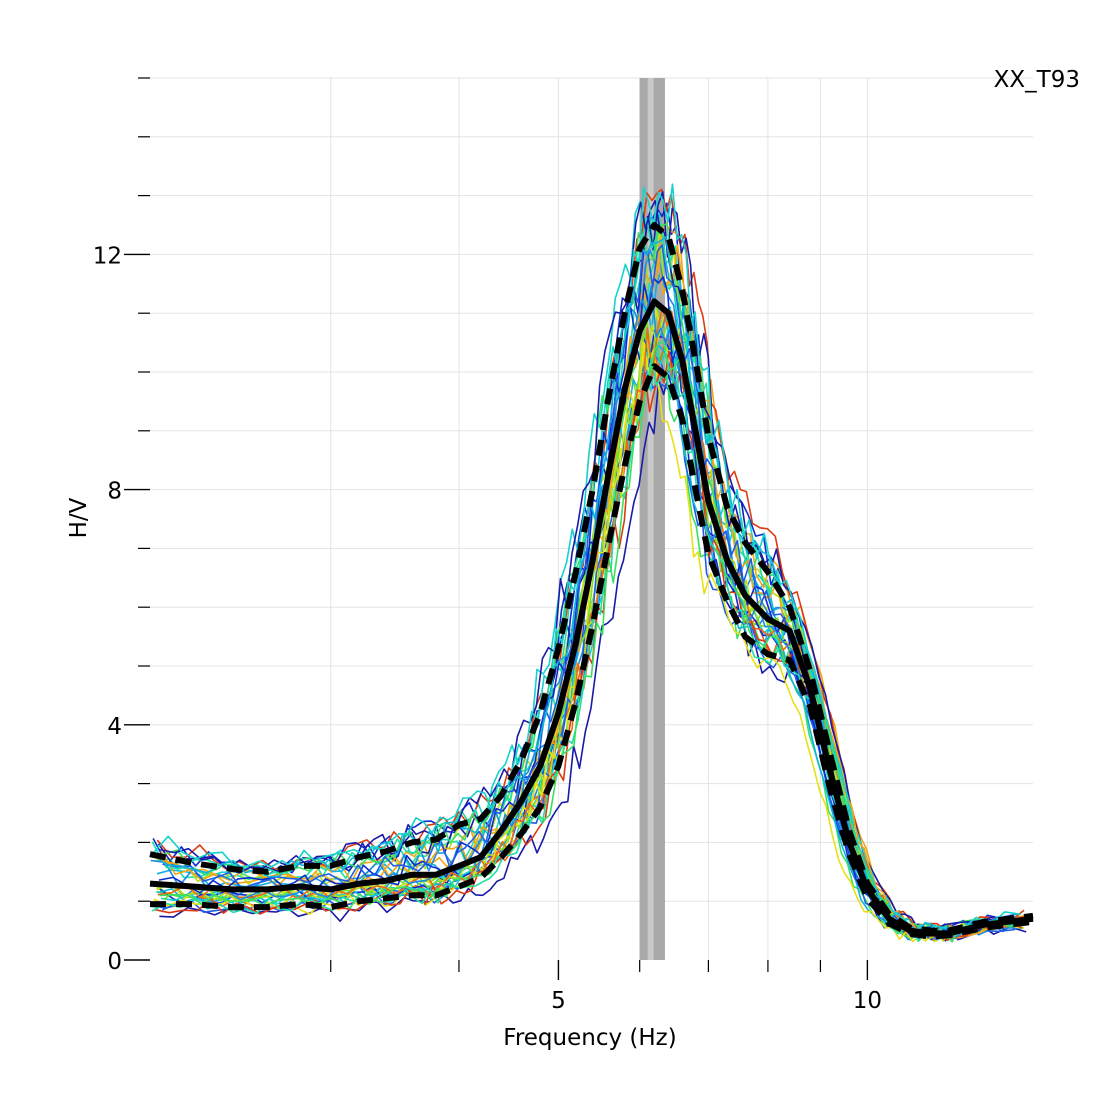  What do you see at coordinates (114, 962) in the screenshot?
I see `y-tick-label: 0` at bounding box center [114, 962].